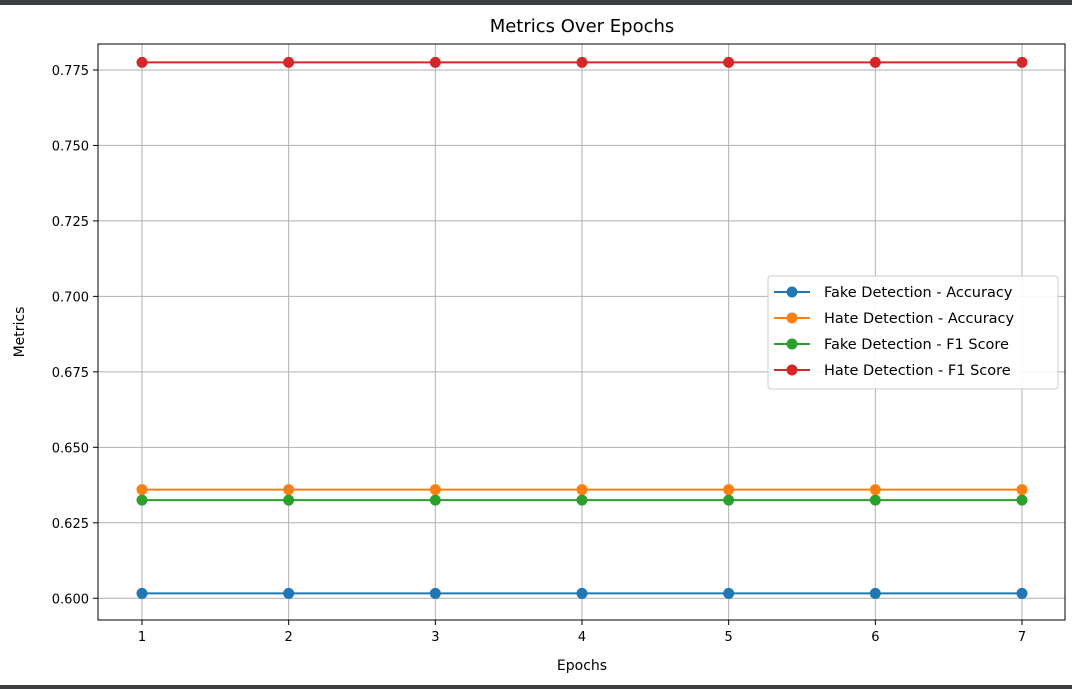 The image size is (1072, 689). Describe the element at coordinates (582, 637) in the screenshot. I see `x-tick-label: 4` at that location.